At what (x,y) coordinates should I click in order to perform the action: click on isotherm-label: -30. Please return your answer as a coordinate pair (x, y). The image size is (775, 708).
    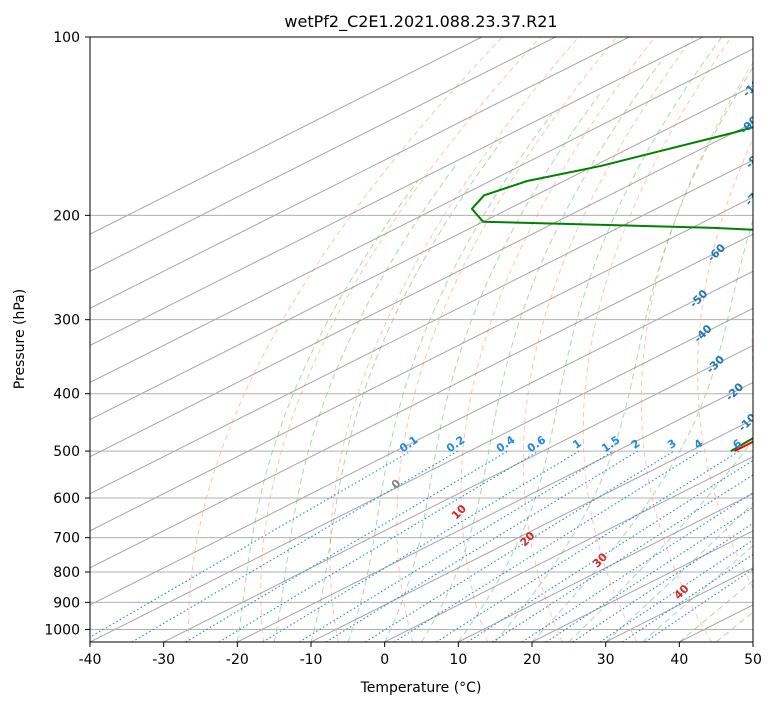
    Looking at the image, I should click on (715, 364).